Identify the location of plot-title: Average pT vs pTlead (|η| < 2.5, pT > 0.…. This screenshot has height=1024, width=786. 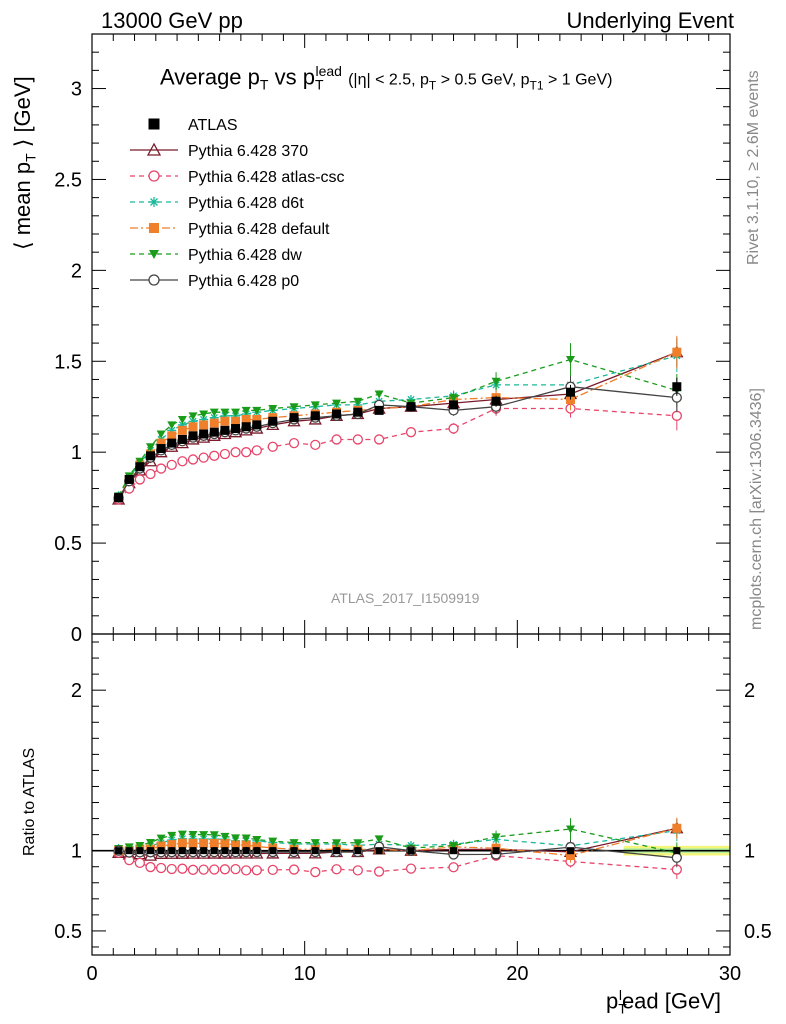
(386, 78).